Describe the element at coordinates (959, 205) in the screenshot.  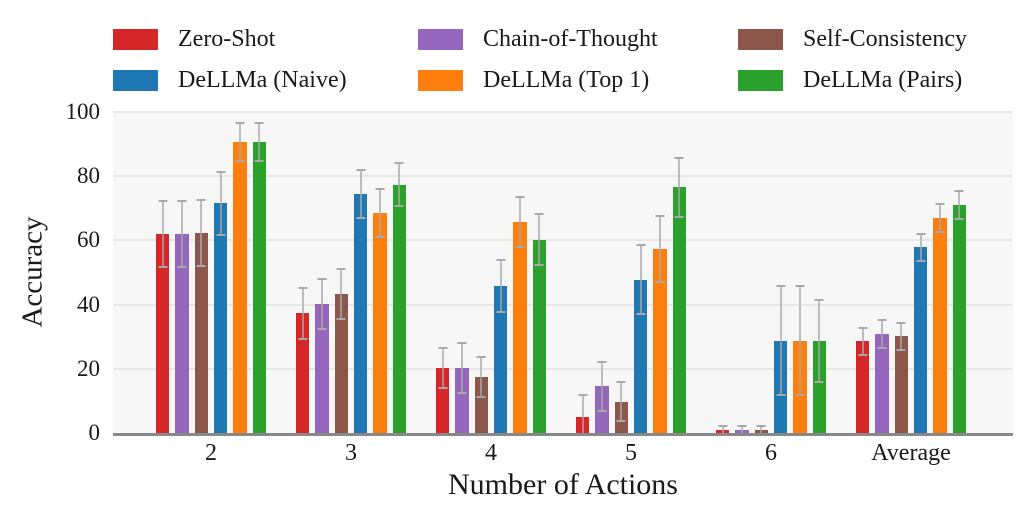
I see `error-bar-dellma-pairs-average` at that location.